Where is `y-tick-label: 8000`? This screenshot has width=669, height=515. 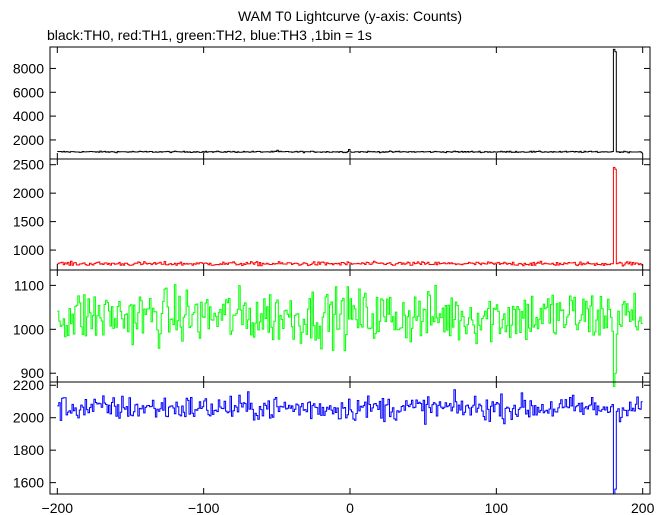
y-tick-label: 8000 is located at coordinates (28, 68).